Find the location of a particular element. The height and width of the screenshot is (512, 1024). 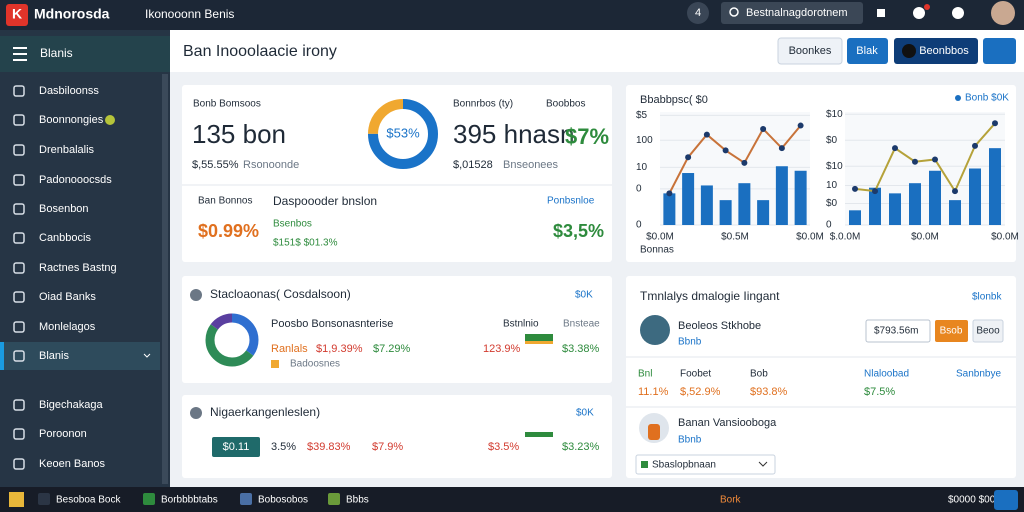

dropdown-icon is located at coordinates (644, 464).